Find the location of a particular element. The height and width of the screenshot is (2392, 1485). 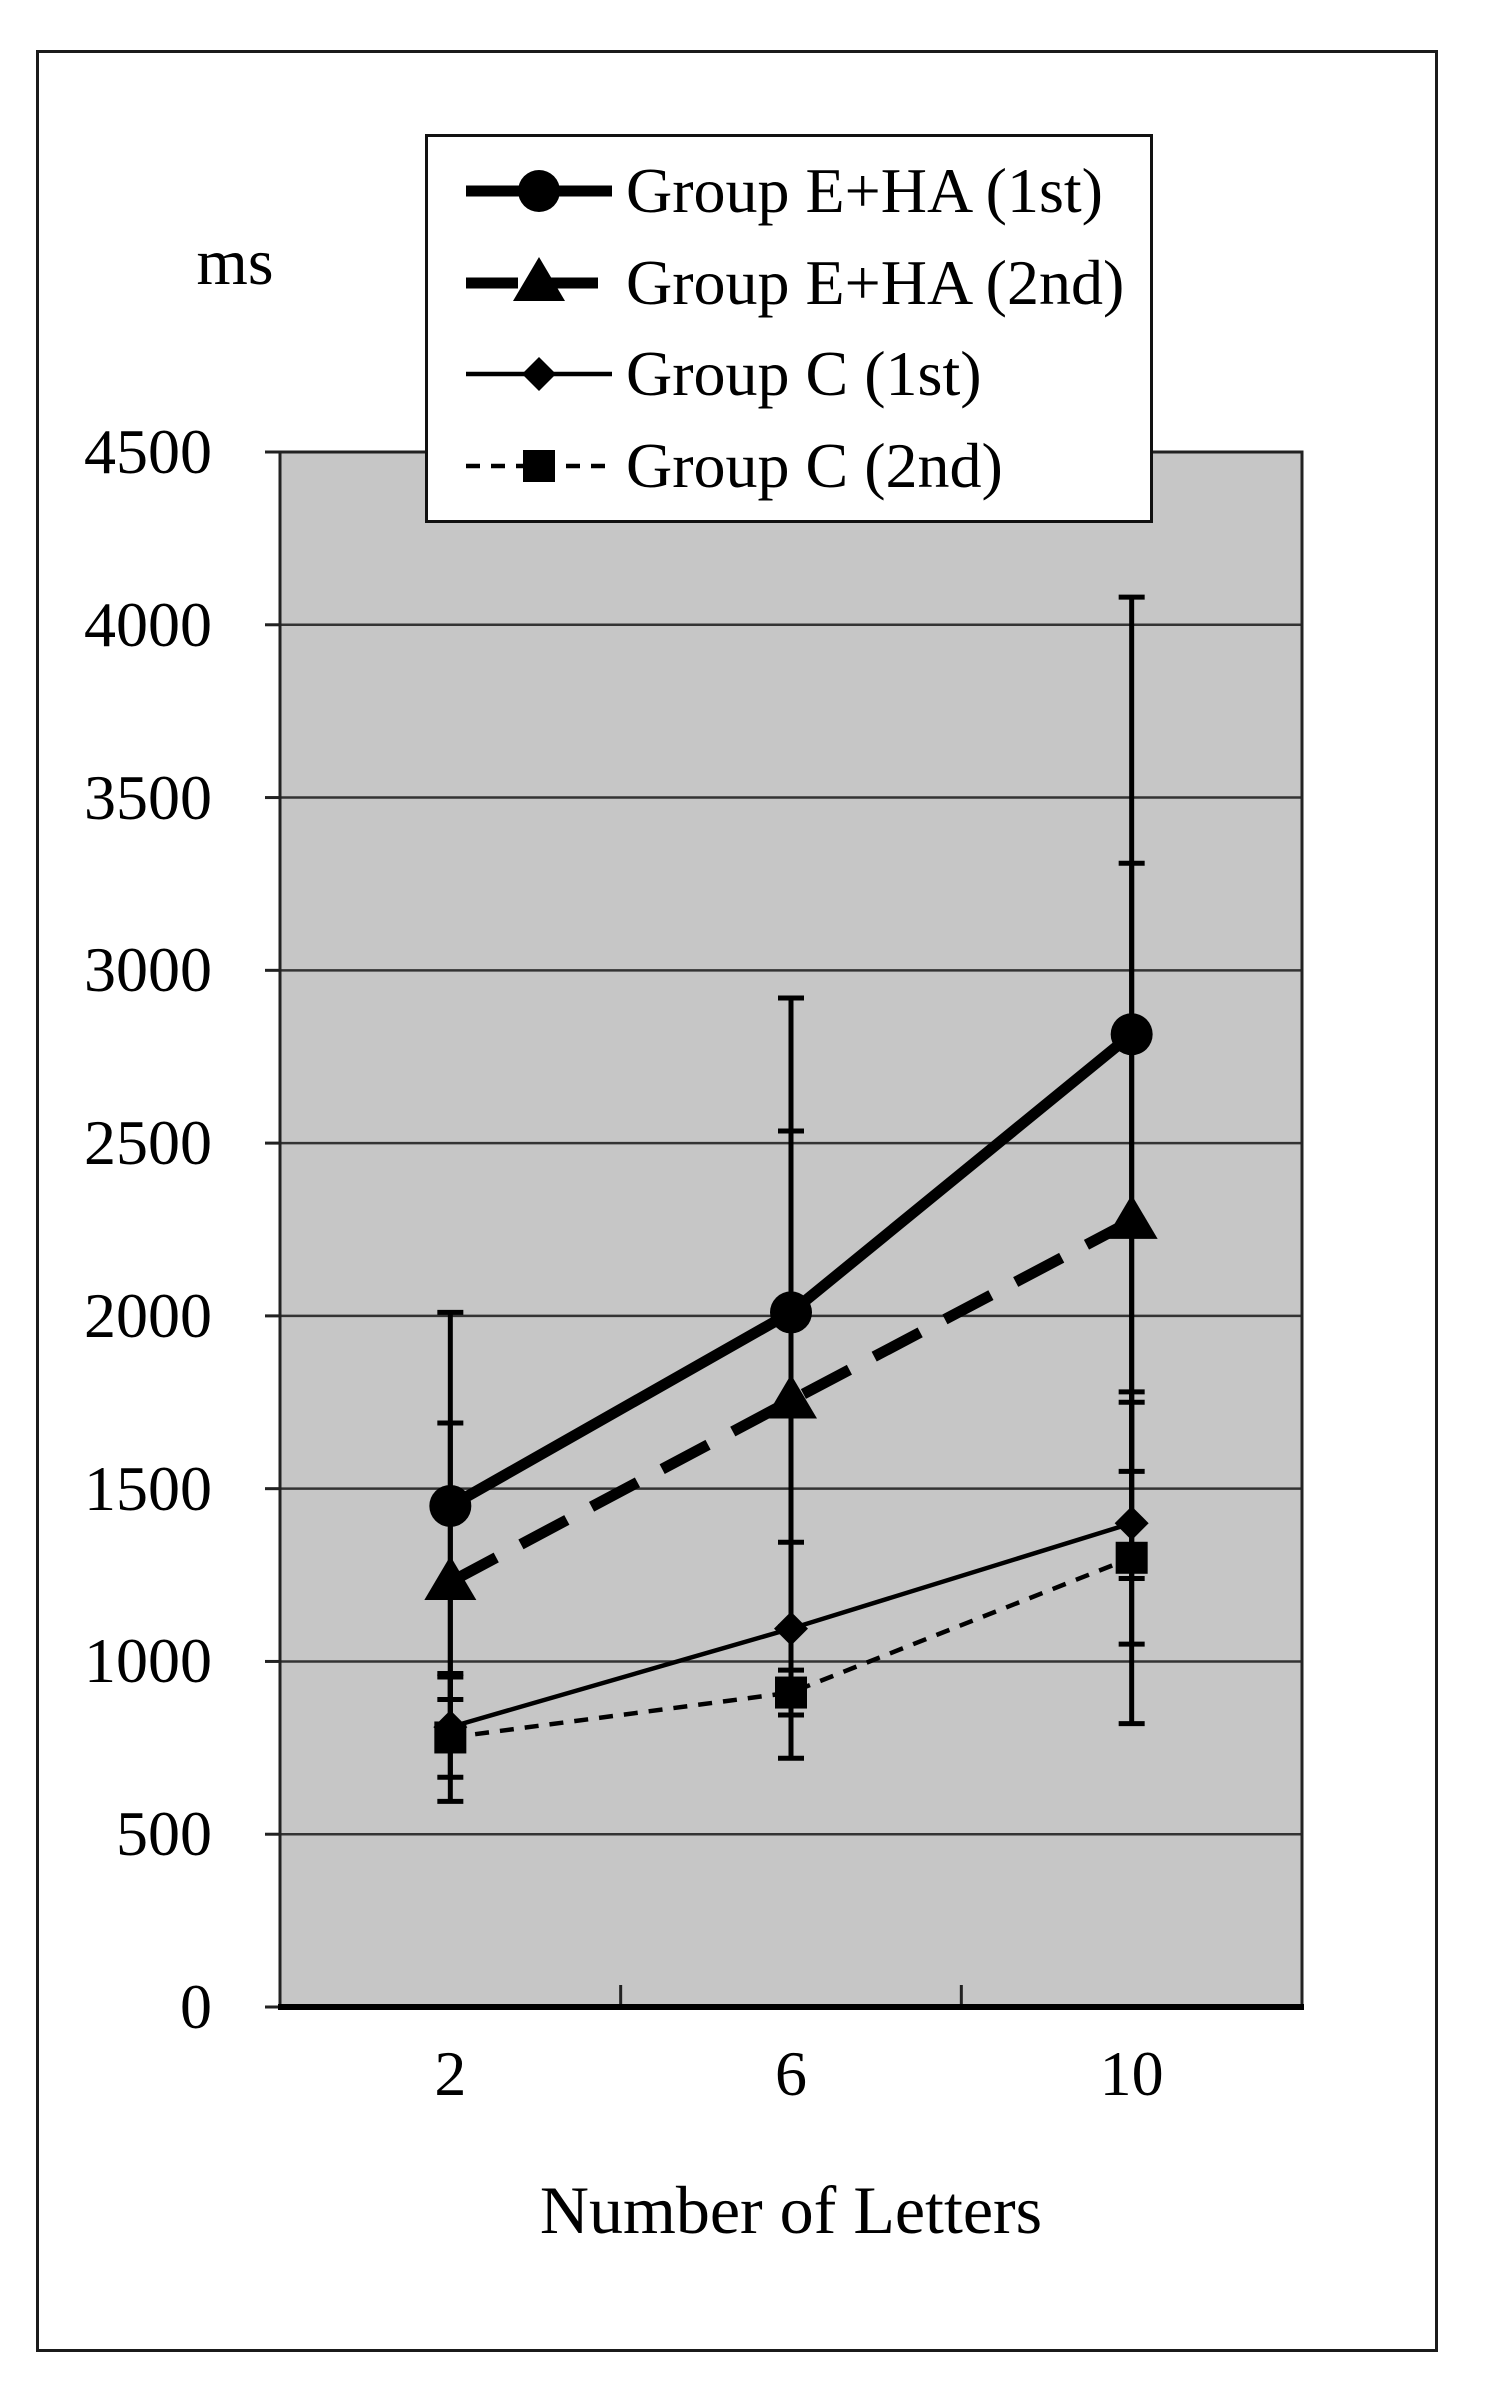

x-axis-tick-label: 2 is located at coordinates (450, 2073).